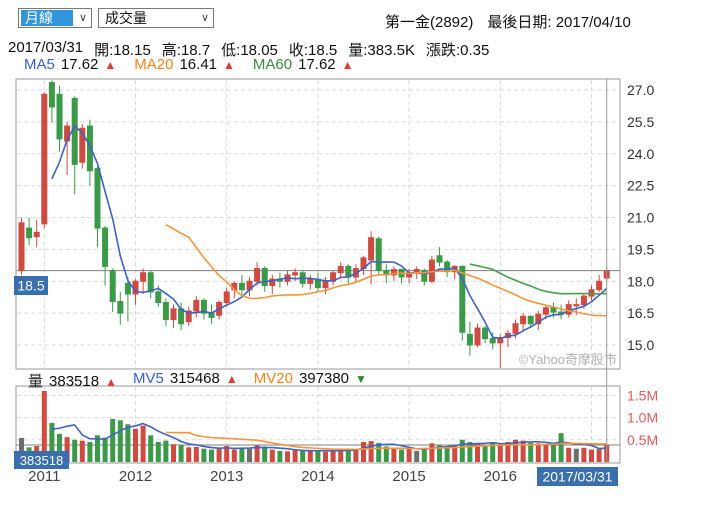 The height and width of the screenshot is (516, 720). I want to click on volume-pane-border, so click(318, 424).